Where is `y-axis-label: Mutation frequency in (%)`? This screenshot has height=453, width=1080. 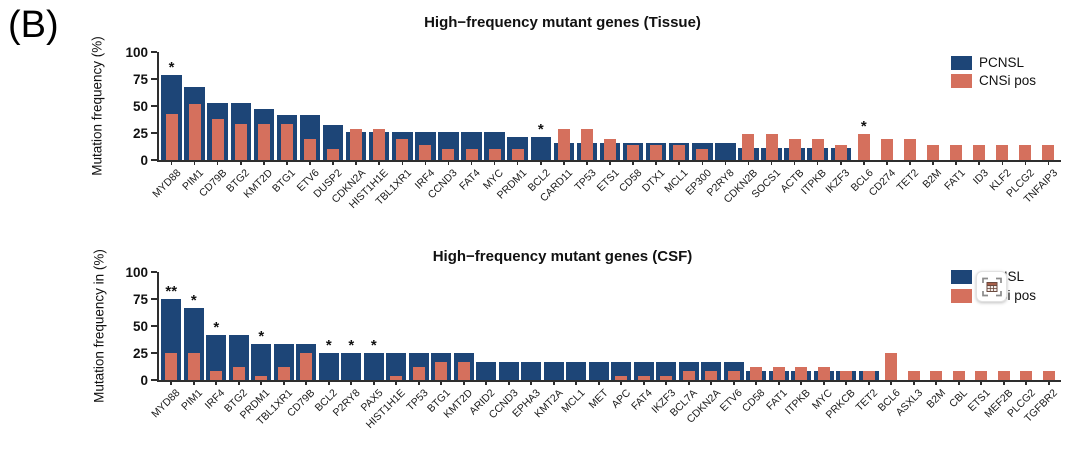
y-axis-label: Mutation frequency in (%) is located at coordinates (99, 326).